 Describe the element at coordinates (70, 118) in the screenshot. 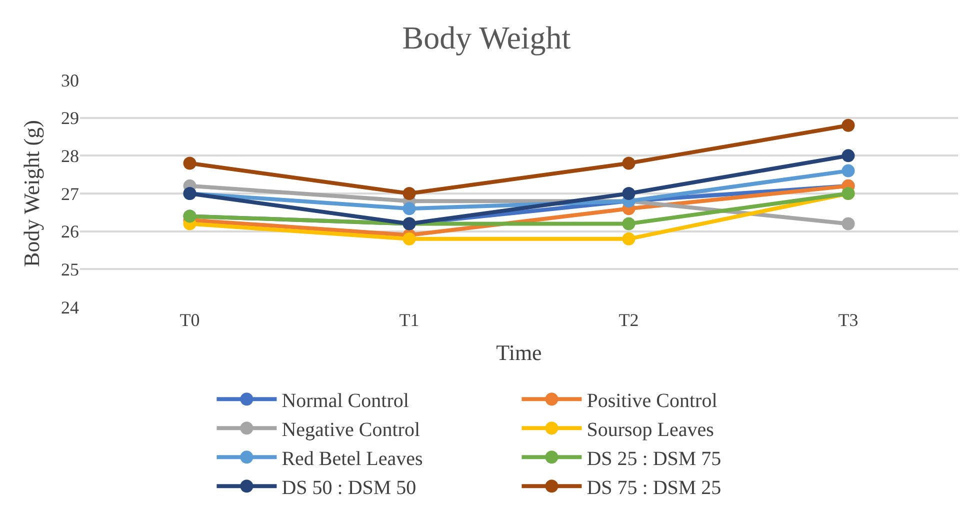

I see `y-tick-label: 29` at that location.